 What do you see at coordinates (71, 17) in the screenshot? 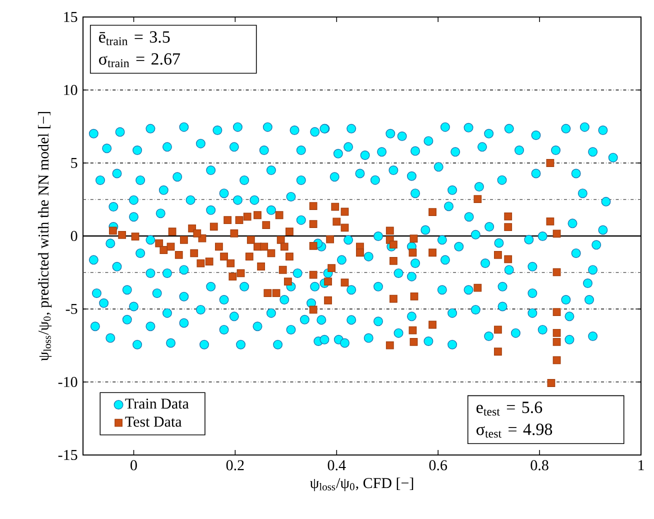
I see `y-tick-label: 15` at bounding box center [71, 17].